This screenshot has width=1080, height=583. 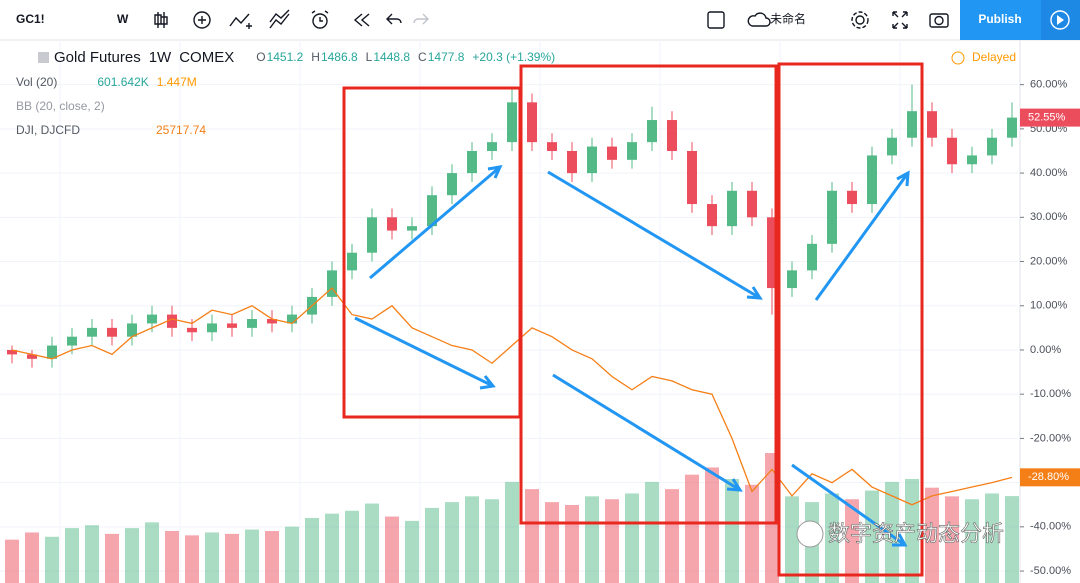 What do you see at coordinates (759, 19) in the screenshot?
I see `cloud-icon` at bounding box center [759, 19].